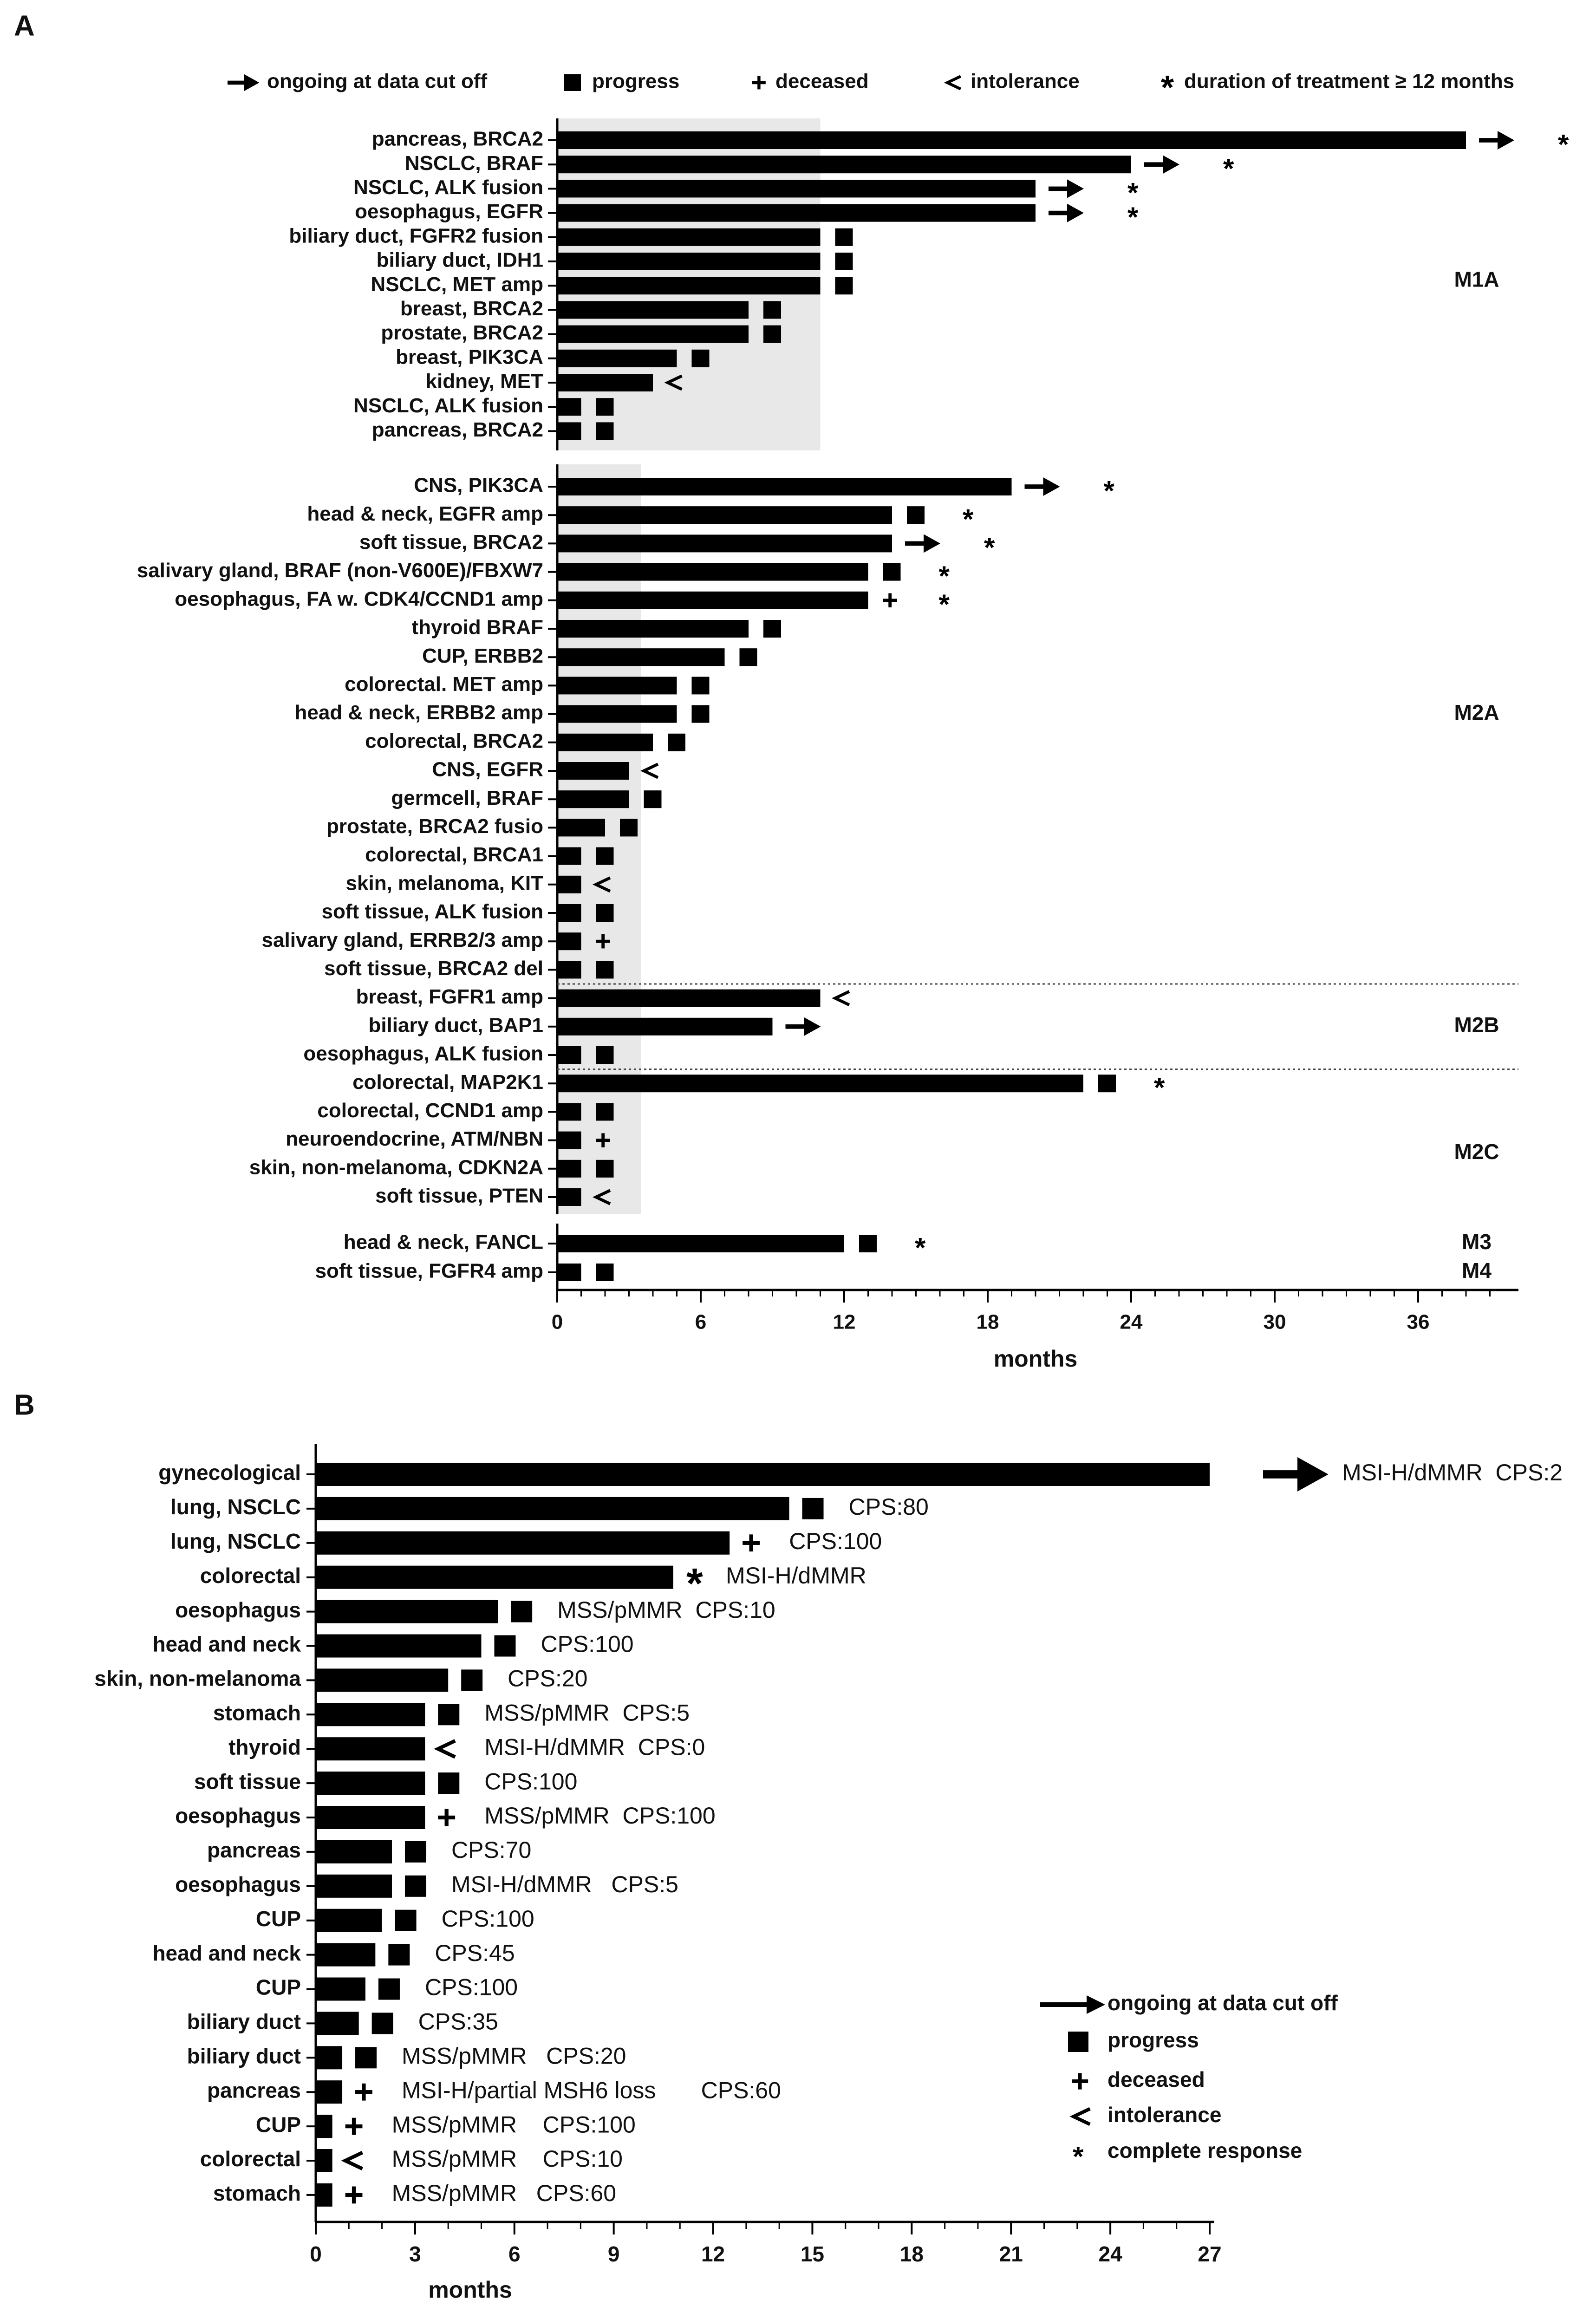 The width and height of the screenshot is (1596, 2319). What do you see at coordinates (478, 485) in the screenshot?
I see `row-a-label-13: CNS, PIK3CA` at bounding box center [478, 485].